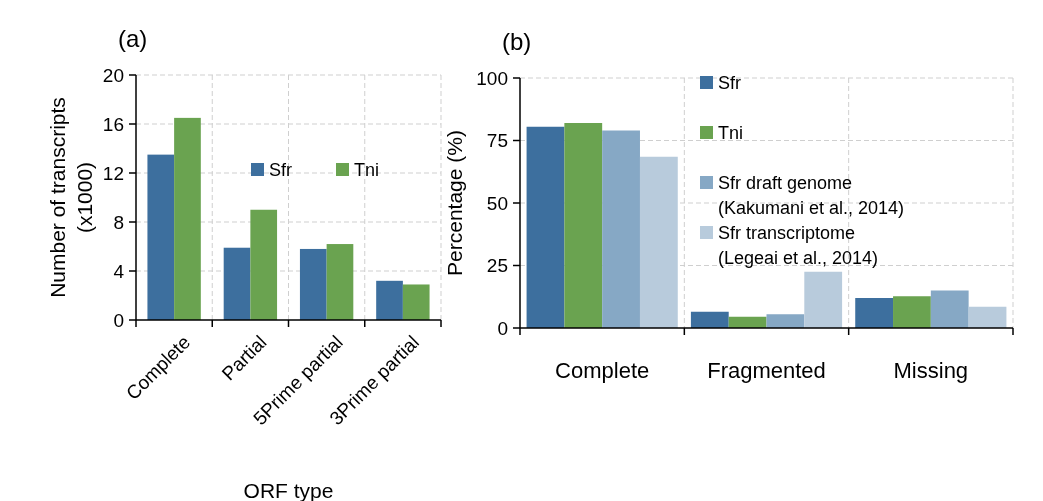 This screenshot has height=501, width=1043. I want to click on y-tick-label: 100, so click(492, 78).